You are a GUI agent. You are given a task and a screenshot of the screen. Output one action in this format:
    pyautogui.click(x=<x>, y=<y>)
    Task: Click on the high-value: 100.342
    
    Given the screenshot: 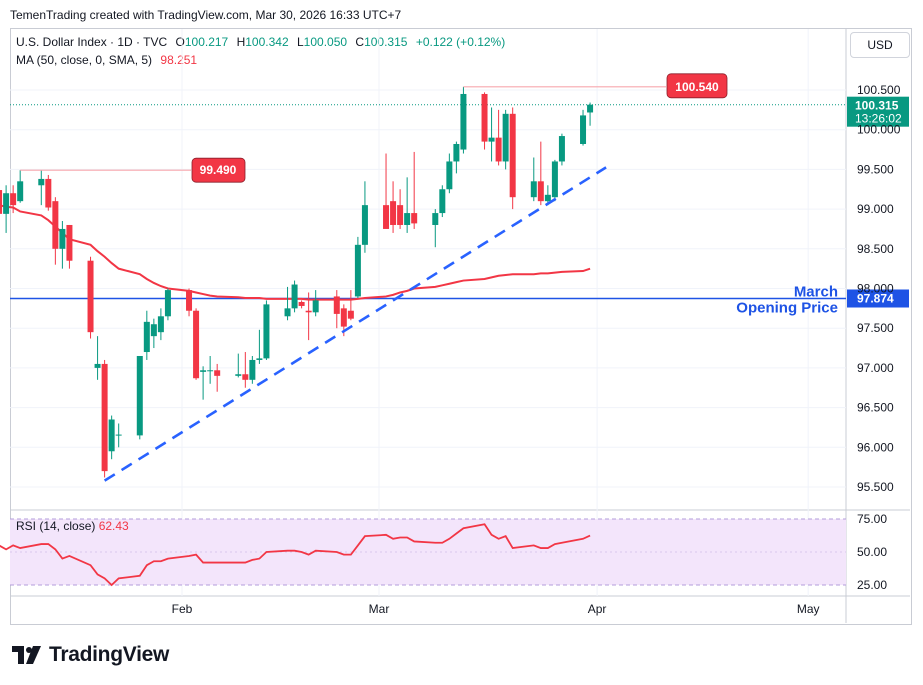 What is the action you would take?
    pyautogui.click(x=267, y=42)
    